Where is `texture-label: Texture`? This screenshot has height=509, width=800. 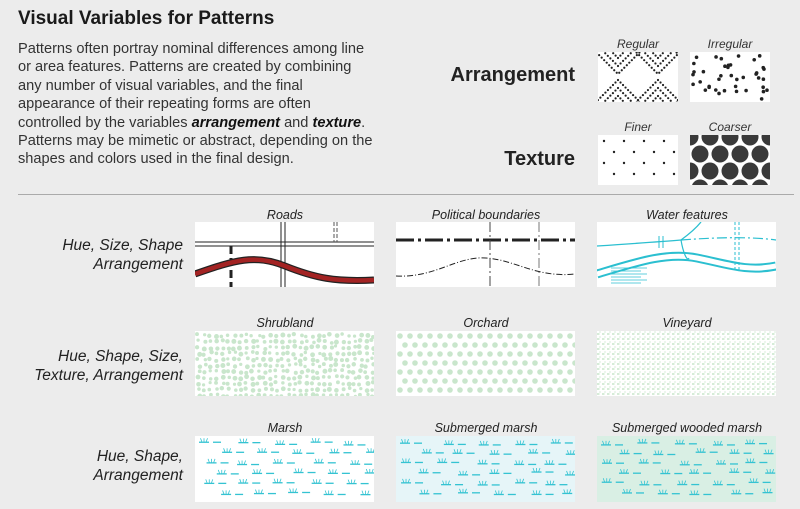 texture-label: Texture is located at coordinates (539, 159).